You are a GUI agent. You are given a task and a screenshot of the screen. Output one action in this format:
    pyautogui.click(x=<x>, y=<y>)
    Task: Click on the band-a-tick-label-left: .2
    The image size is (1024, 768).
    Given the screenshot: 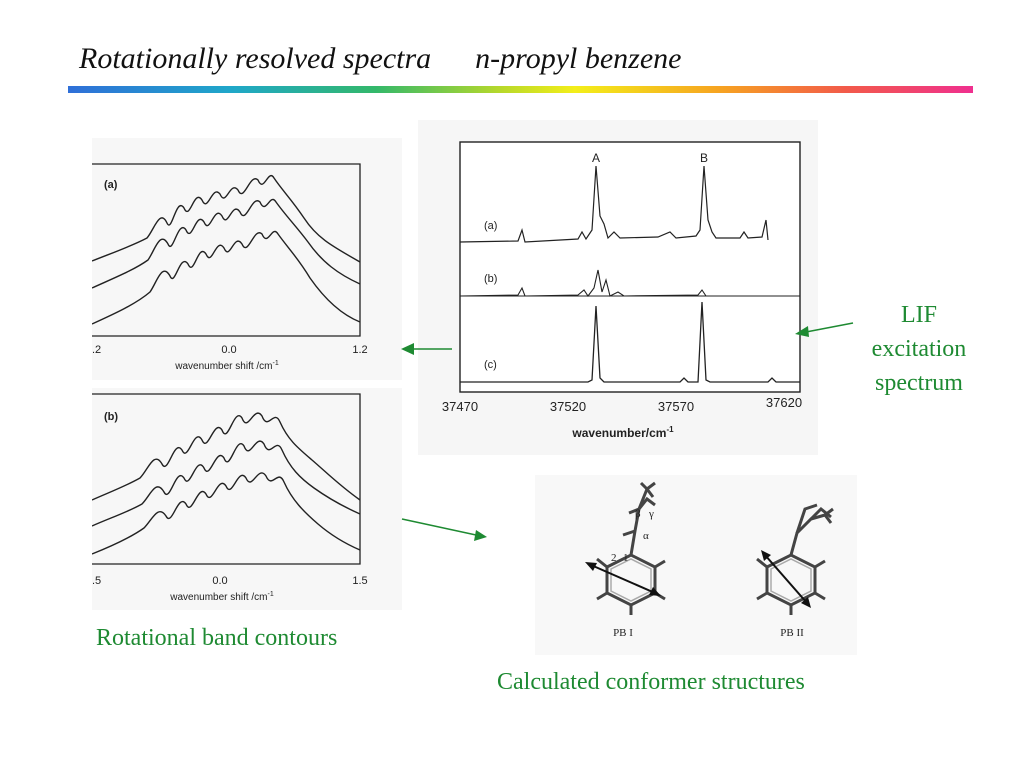 What is the action you would take?
    pyautogui.click(x=96, y=350)
    